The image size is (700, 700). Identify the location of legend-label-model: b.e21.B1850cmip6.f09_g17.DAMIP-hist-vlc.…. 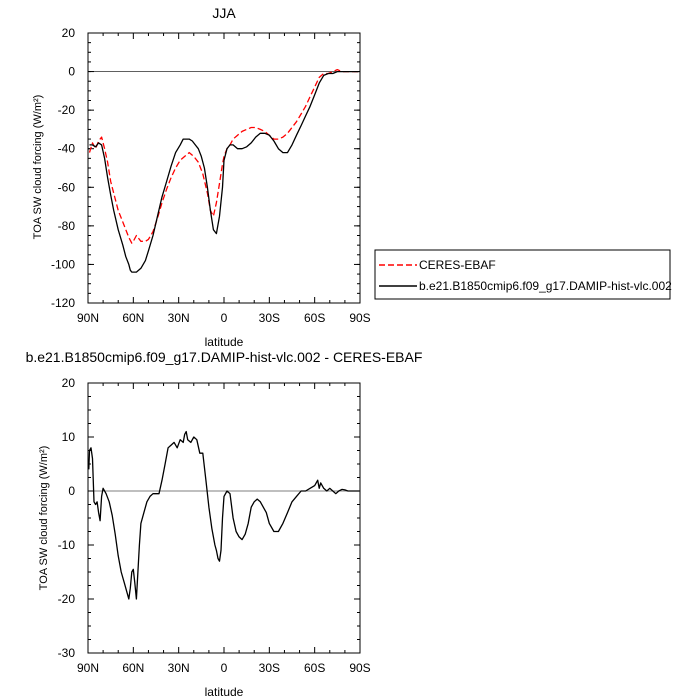
(545, 286).